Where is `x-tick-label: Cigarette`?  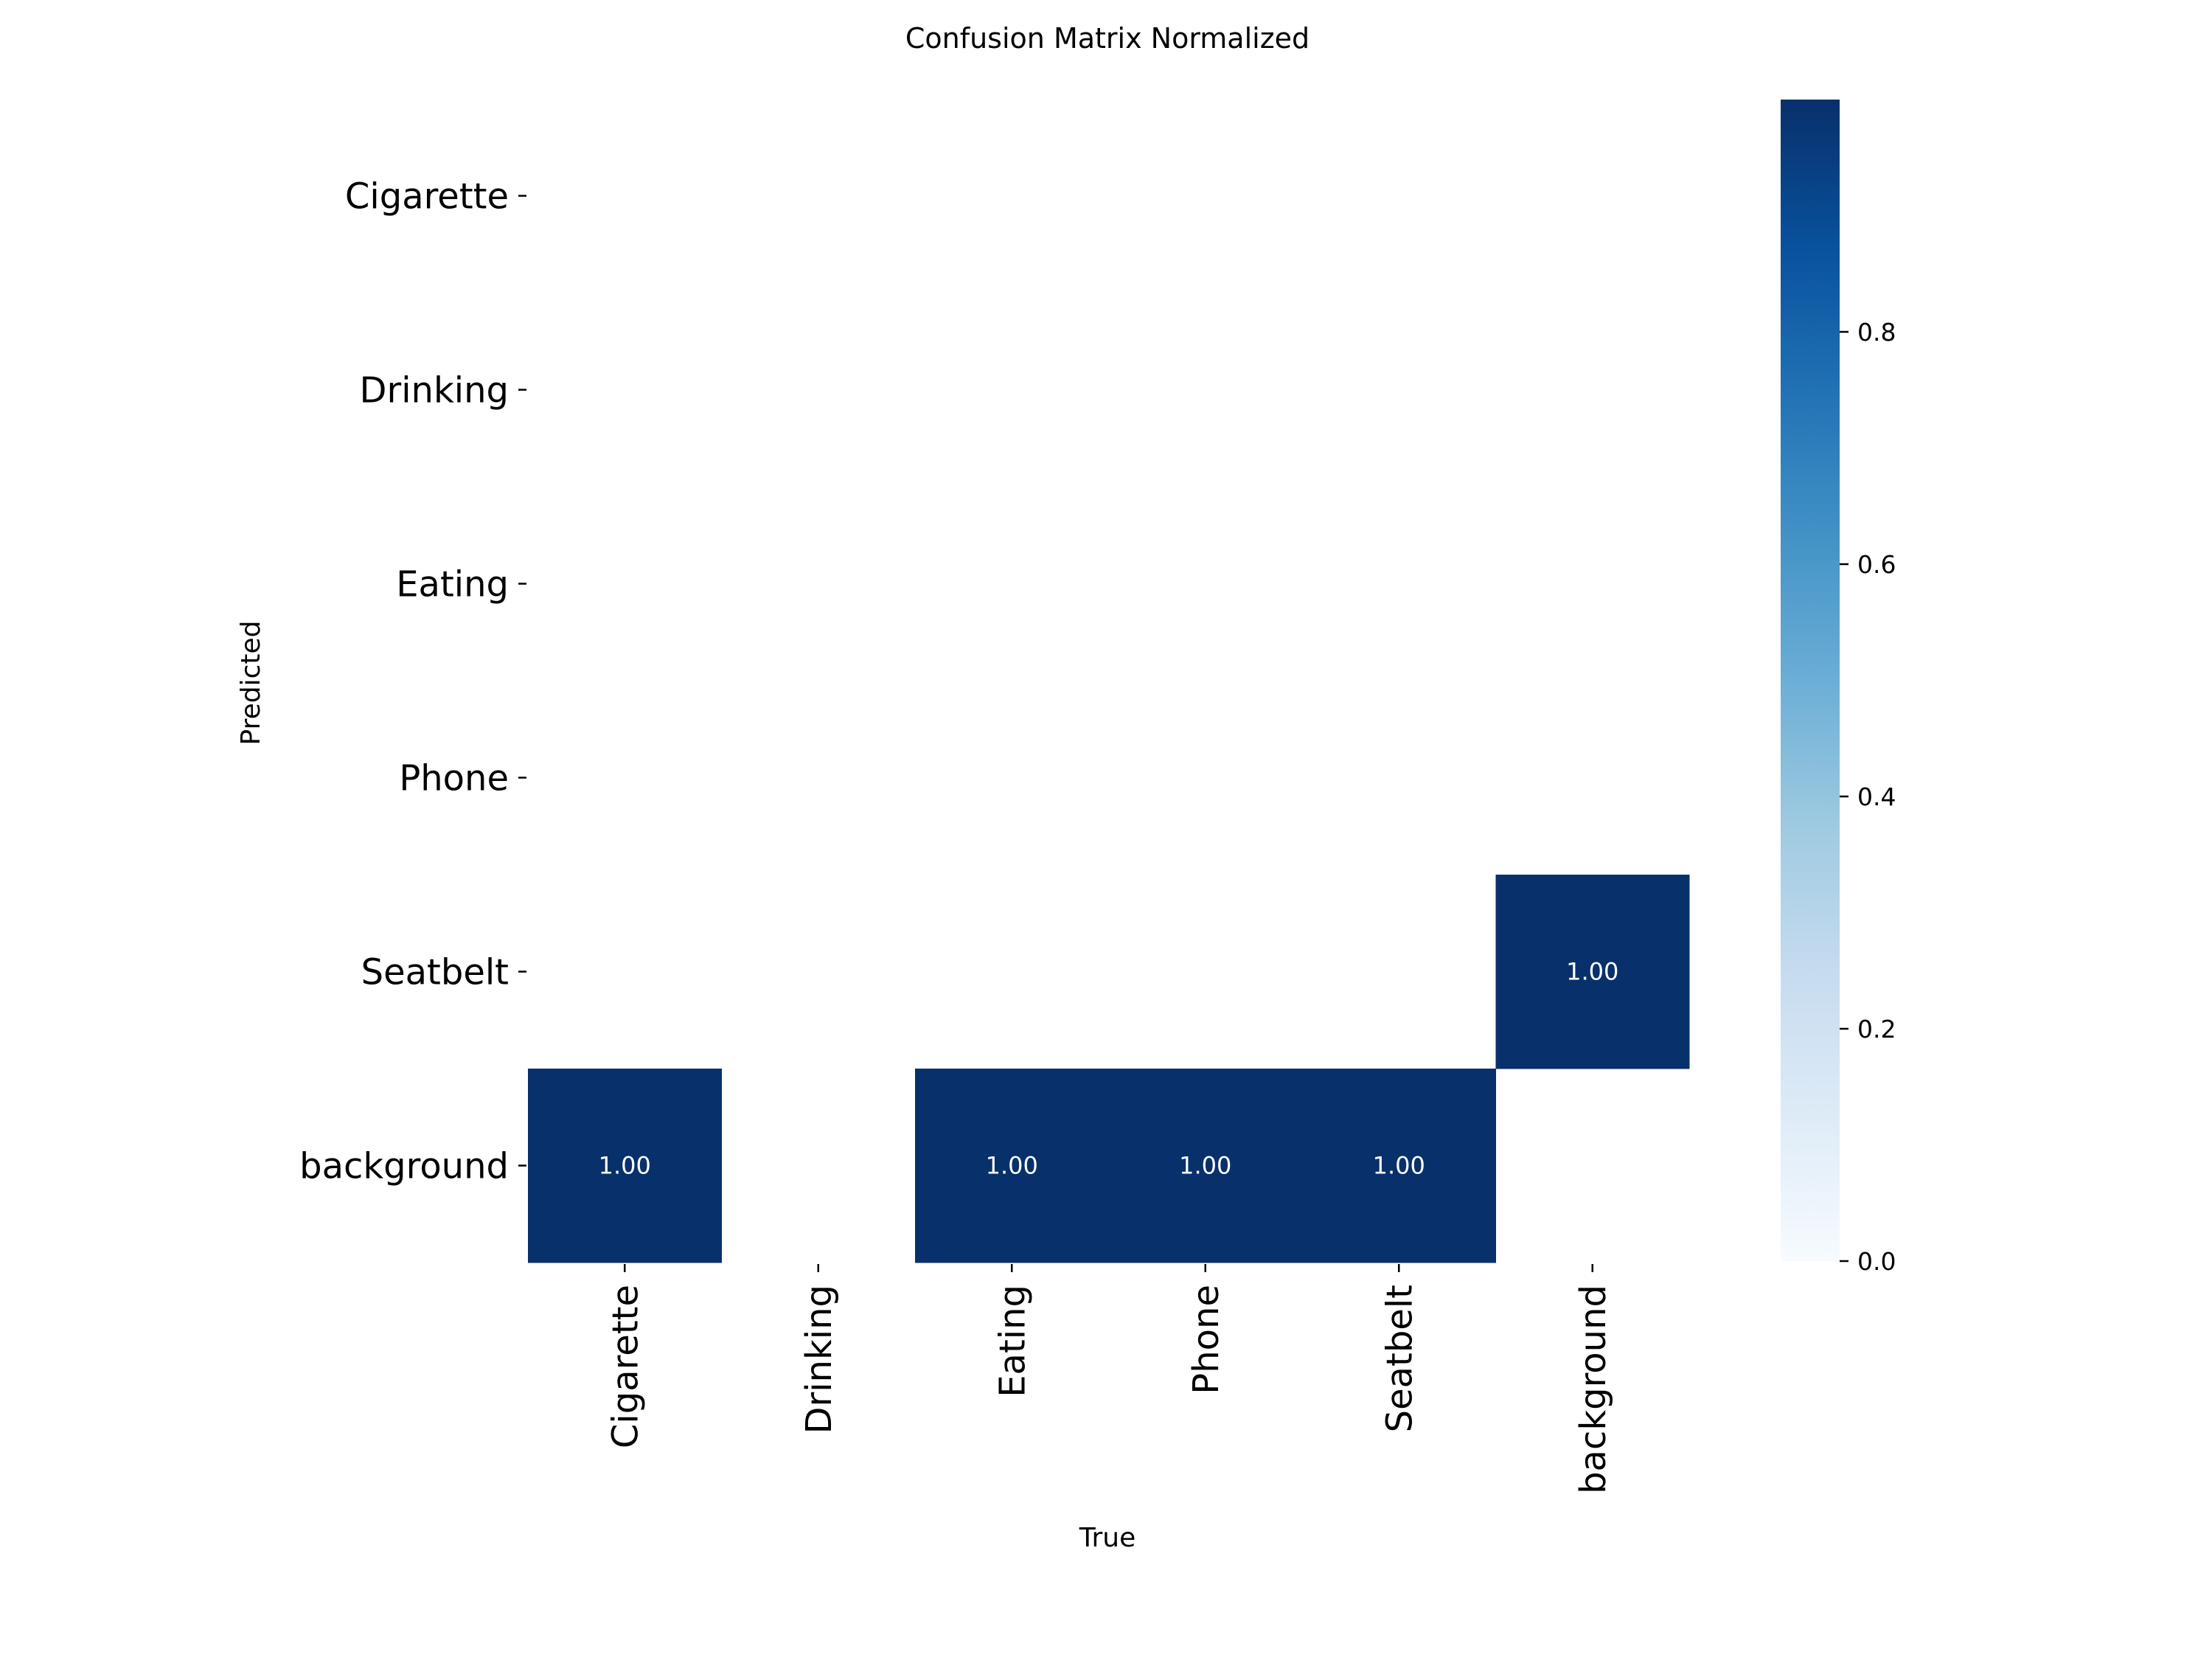
x-tick-label: Cigarette is located at coordinates (625, 1366).